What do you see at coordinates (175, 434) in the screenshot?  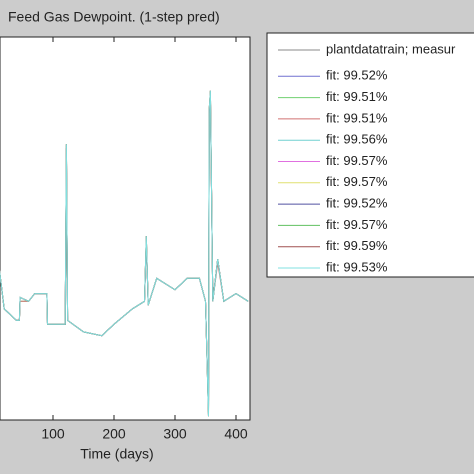 I see `x-tick-label: 300` at bounding box center [175, 434].